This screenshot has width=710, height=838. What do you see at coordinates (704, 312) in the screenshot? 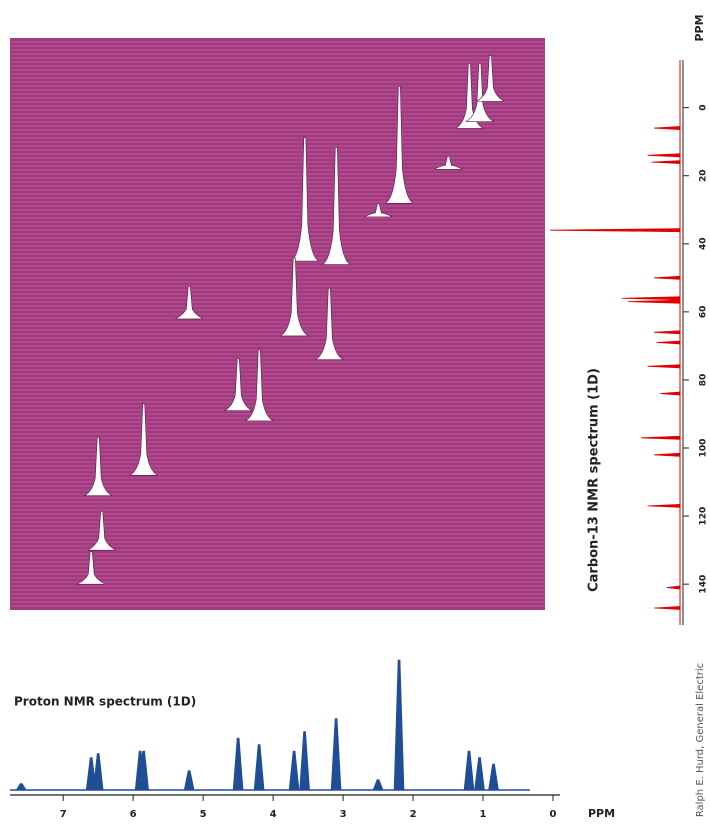
I see `y-tick-label: 60` at bounding box center [704, 312].